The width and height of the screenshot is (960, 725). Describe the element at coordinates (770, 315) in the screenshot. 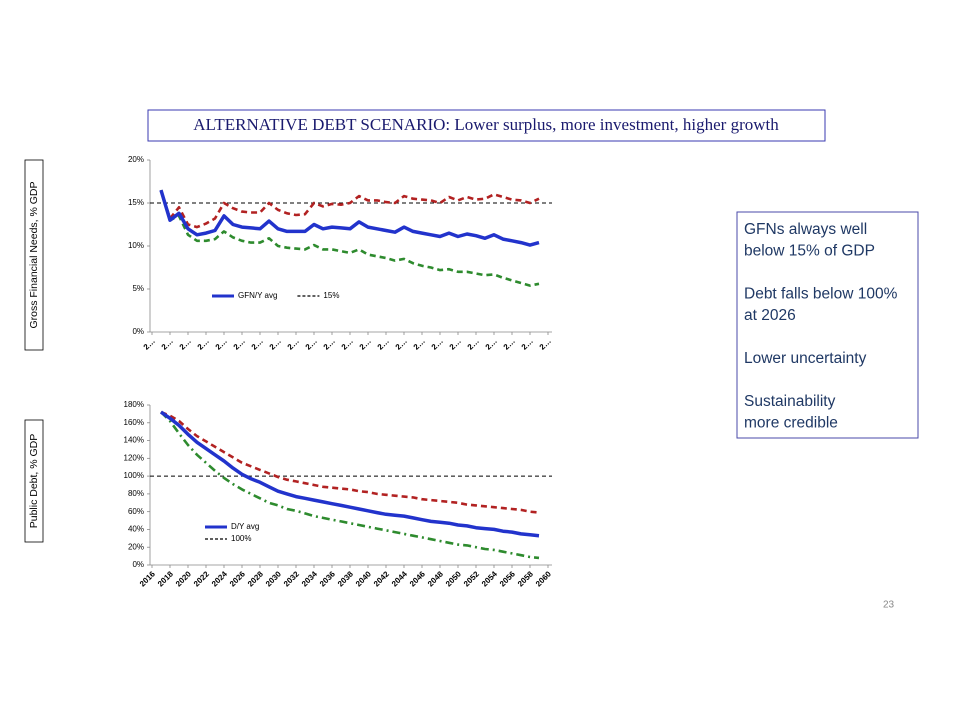

I see `note-line: at 2026` at that location.